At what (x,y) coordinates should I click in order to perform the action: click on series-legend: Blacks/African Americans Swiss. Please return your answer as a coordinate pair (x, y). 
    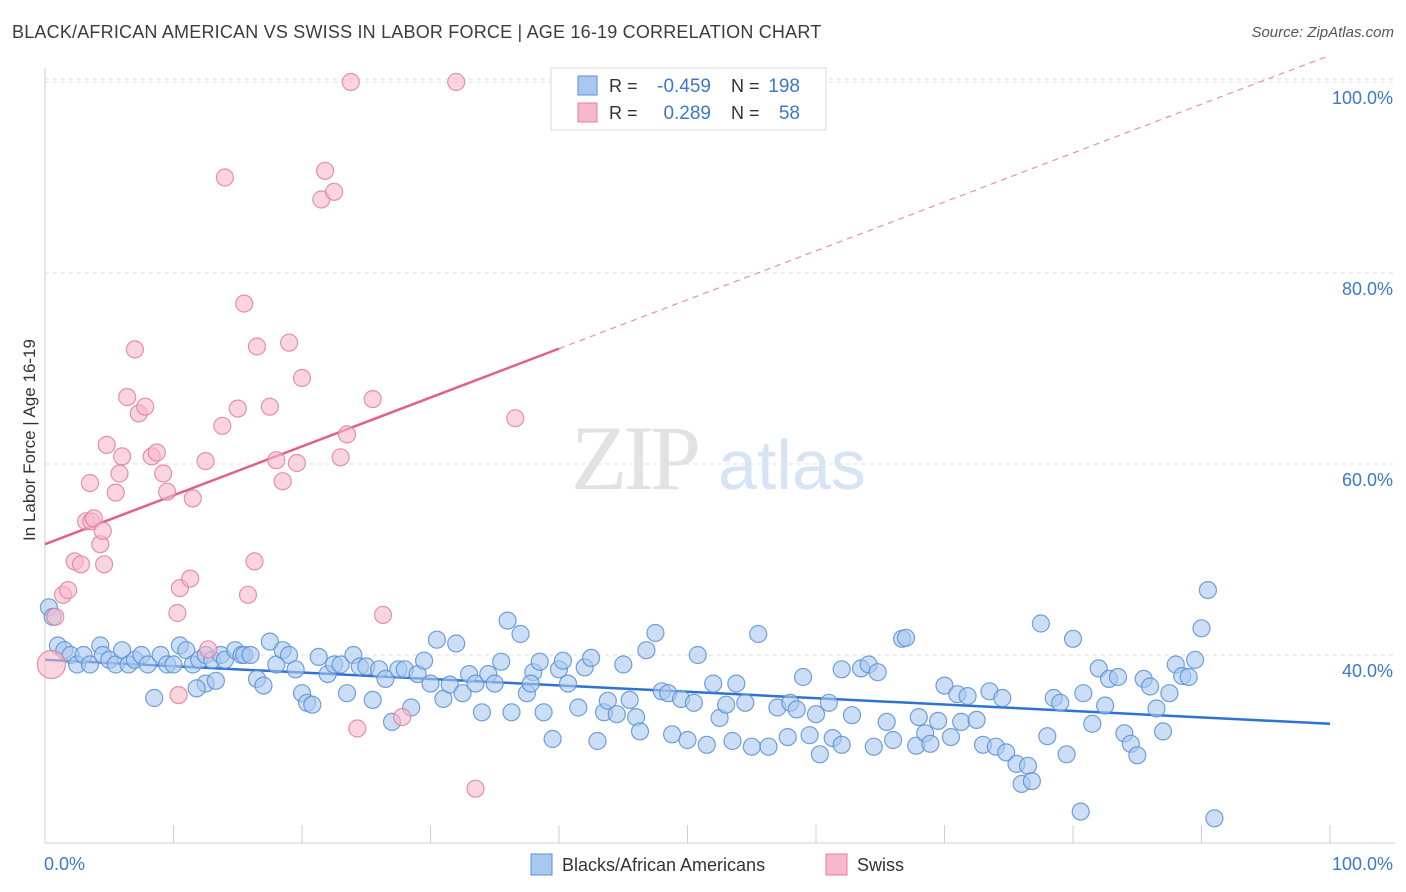
    Looking at the image, I should click on (717, 864).